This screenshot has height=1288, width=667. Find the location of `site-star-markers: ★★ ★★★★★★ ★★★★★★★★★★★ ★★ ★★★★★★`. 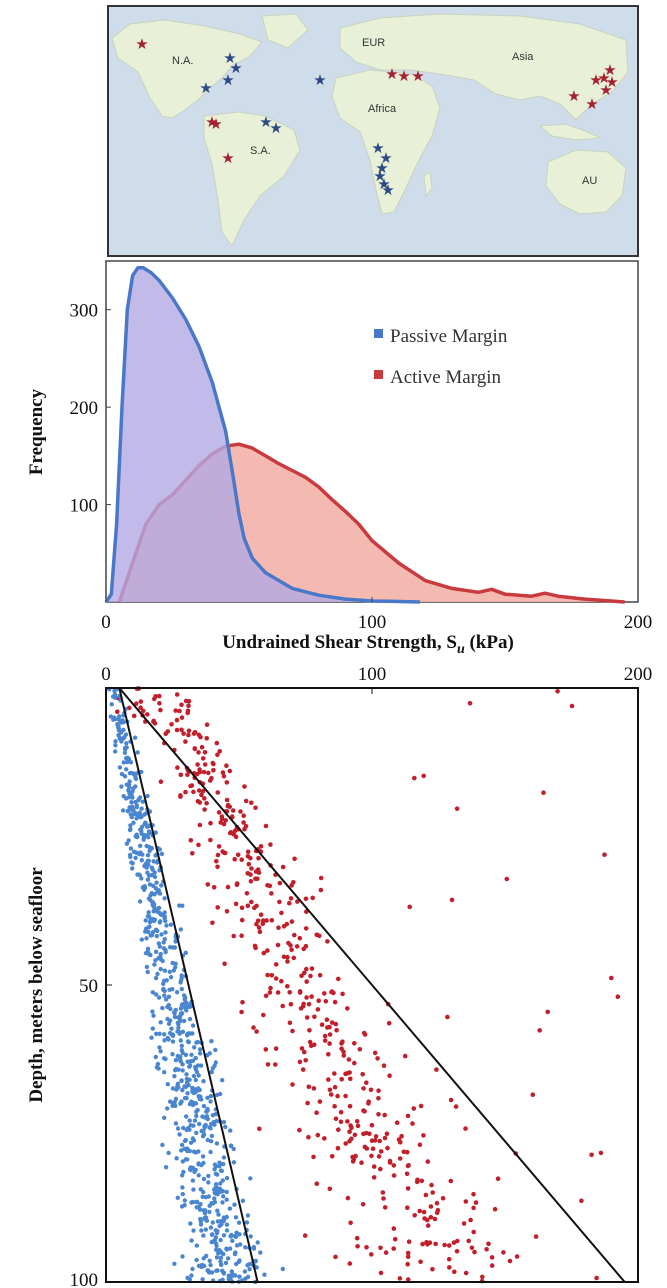

site-star-markers: ★★ ★★★★★★ ★★★★★★★★★★★ ★★ ★★★★★★ is located at coordinates (376, 117).